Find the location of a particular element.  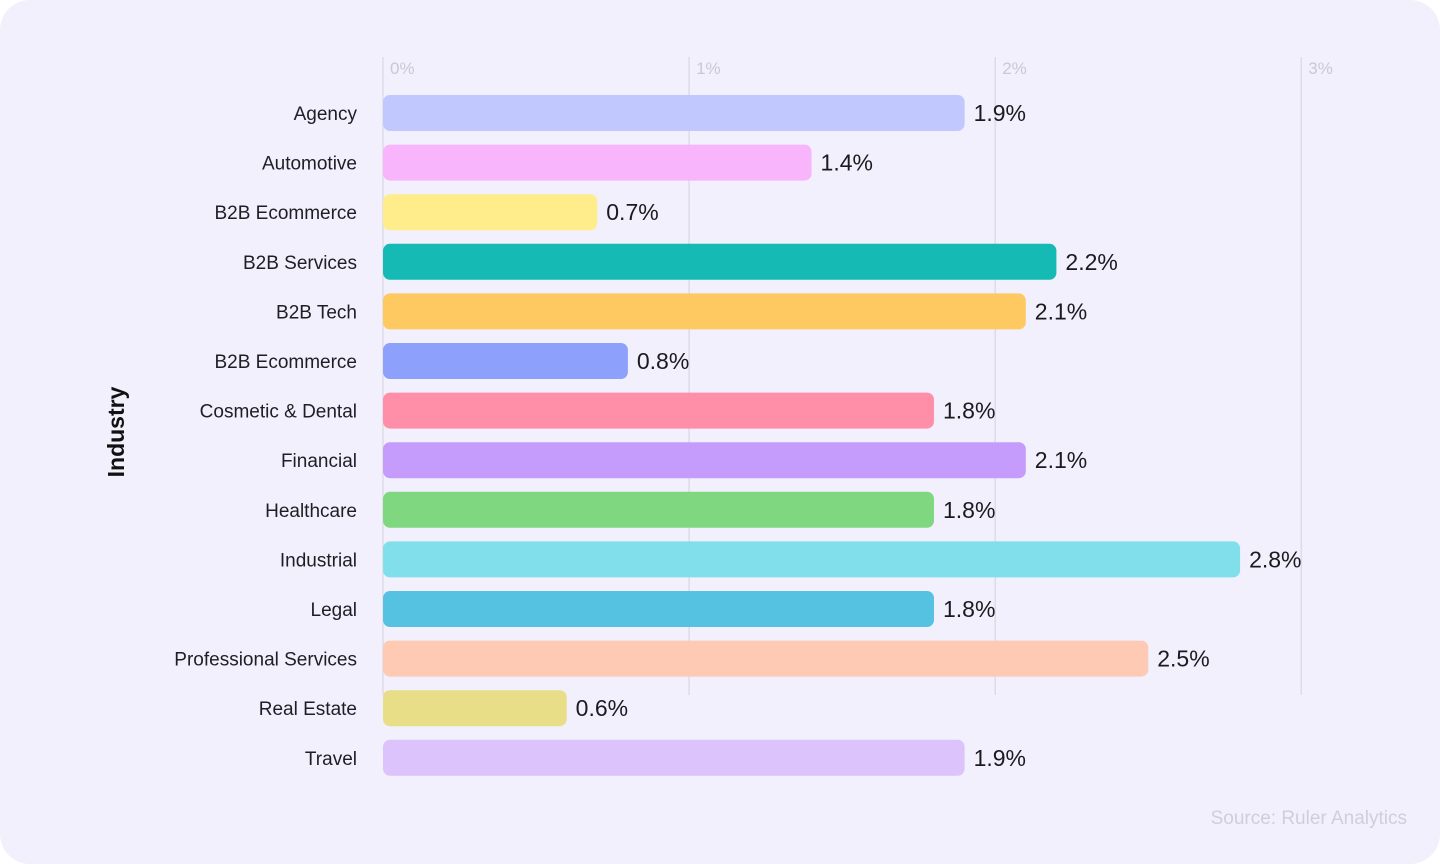

category-label: B2B Services is located at coordinates (300, 263).